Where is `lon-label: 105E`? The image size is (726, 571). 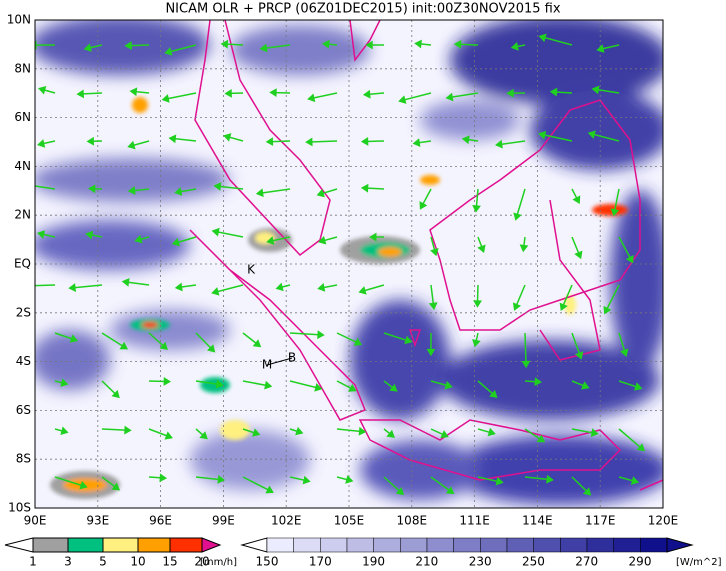
lon-label: 105E is located at coordinates (349, 521).